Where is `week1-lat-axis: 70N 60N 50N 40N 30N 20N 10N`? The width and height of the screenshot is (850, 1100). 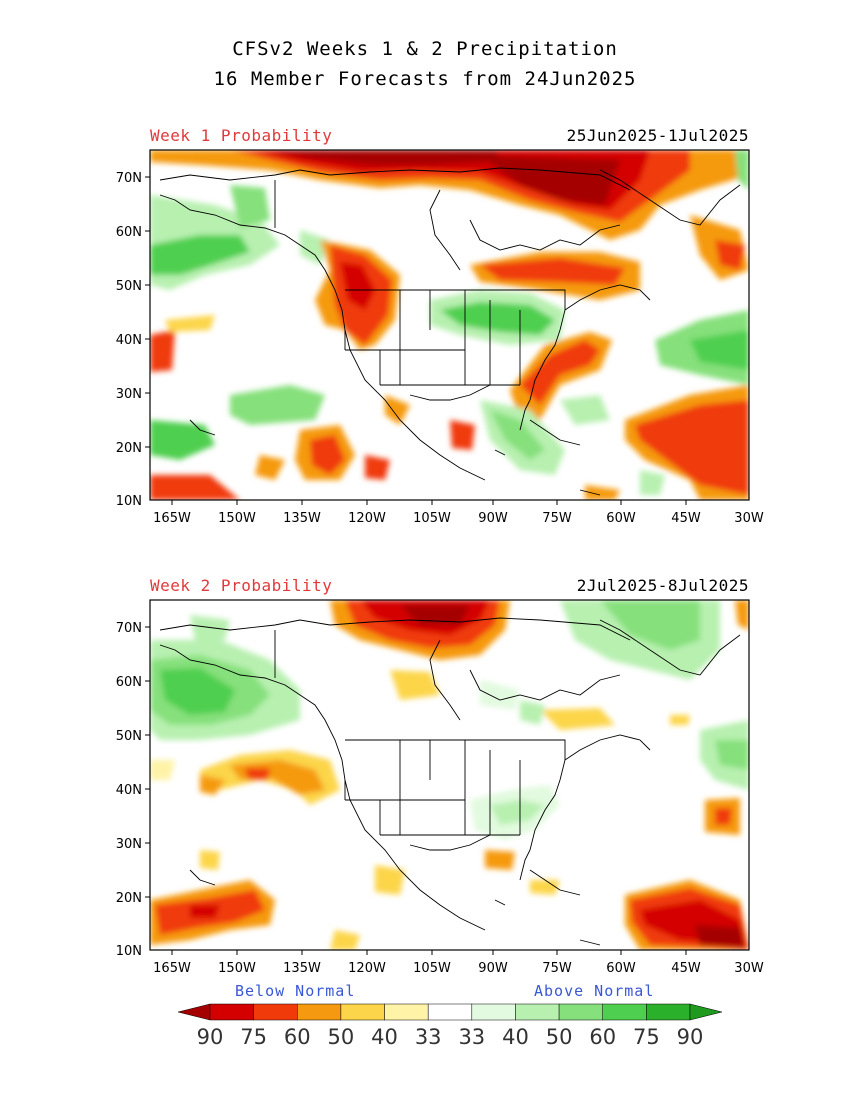
week1-lat-axis: 70N 60N 50N 40N 30N 20N 10N is located at coordinates (129, 340).